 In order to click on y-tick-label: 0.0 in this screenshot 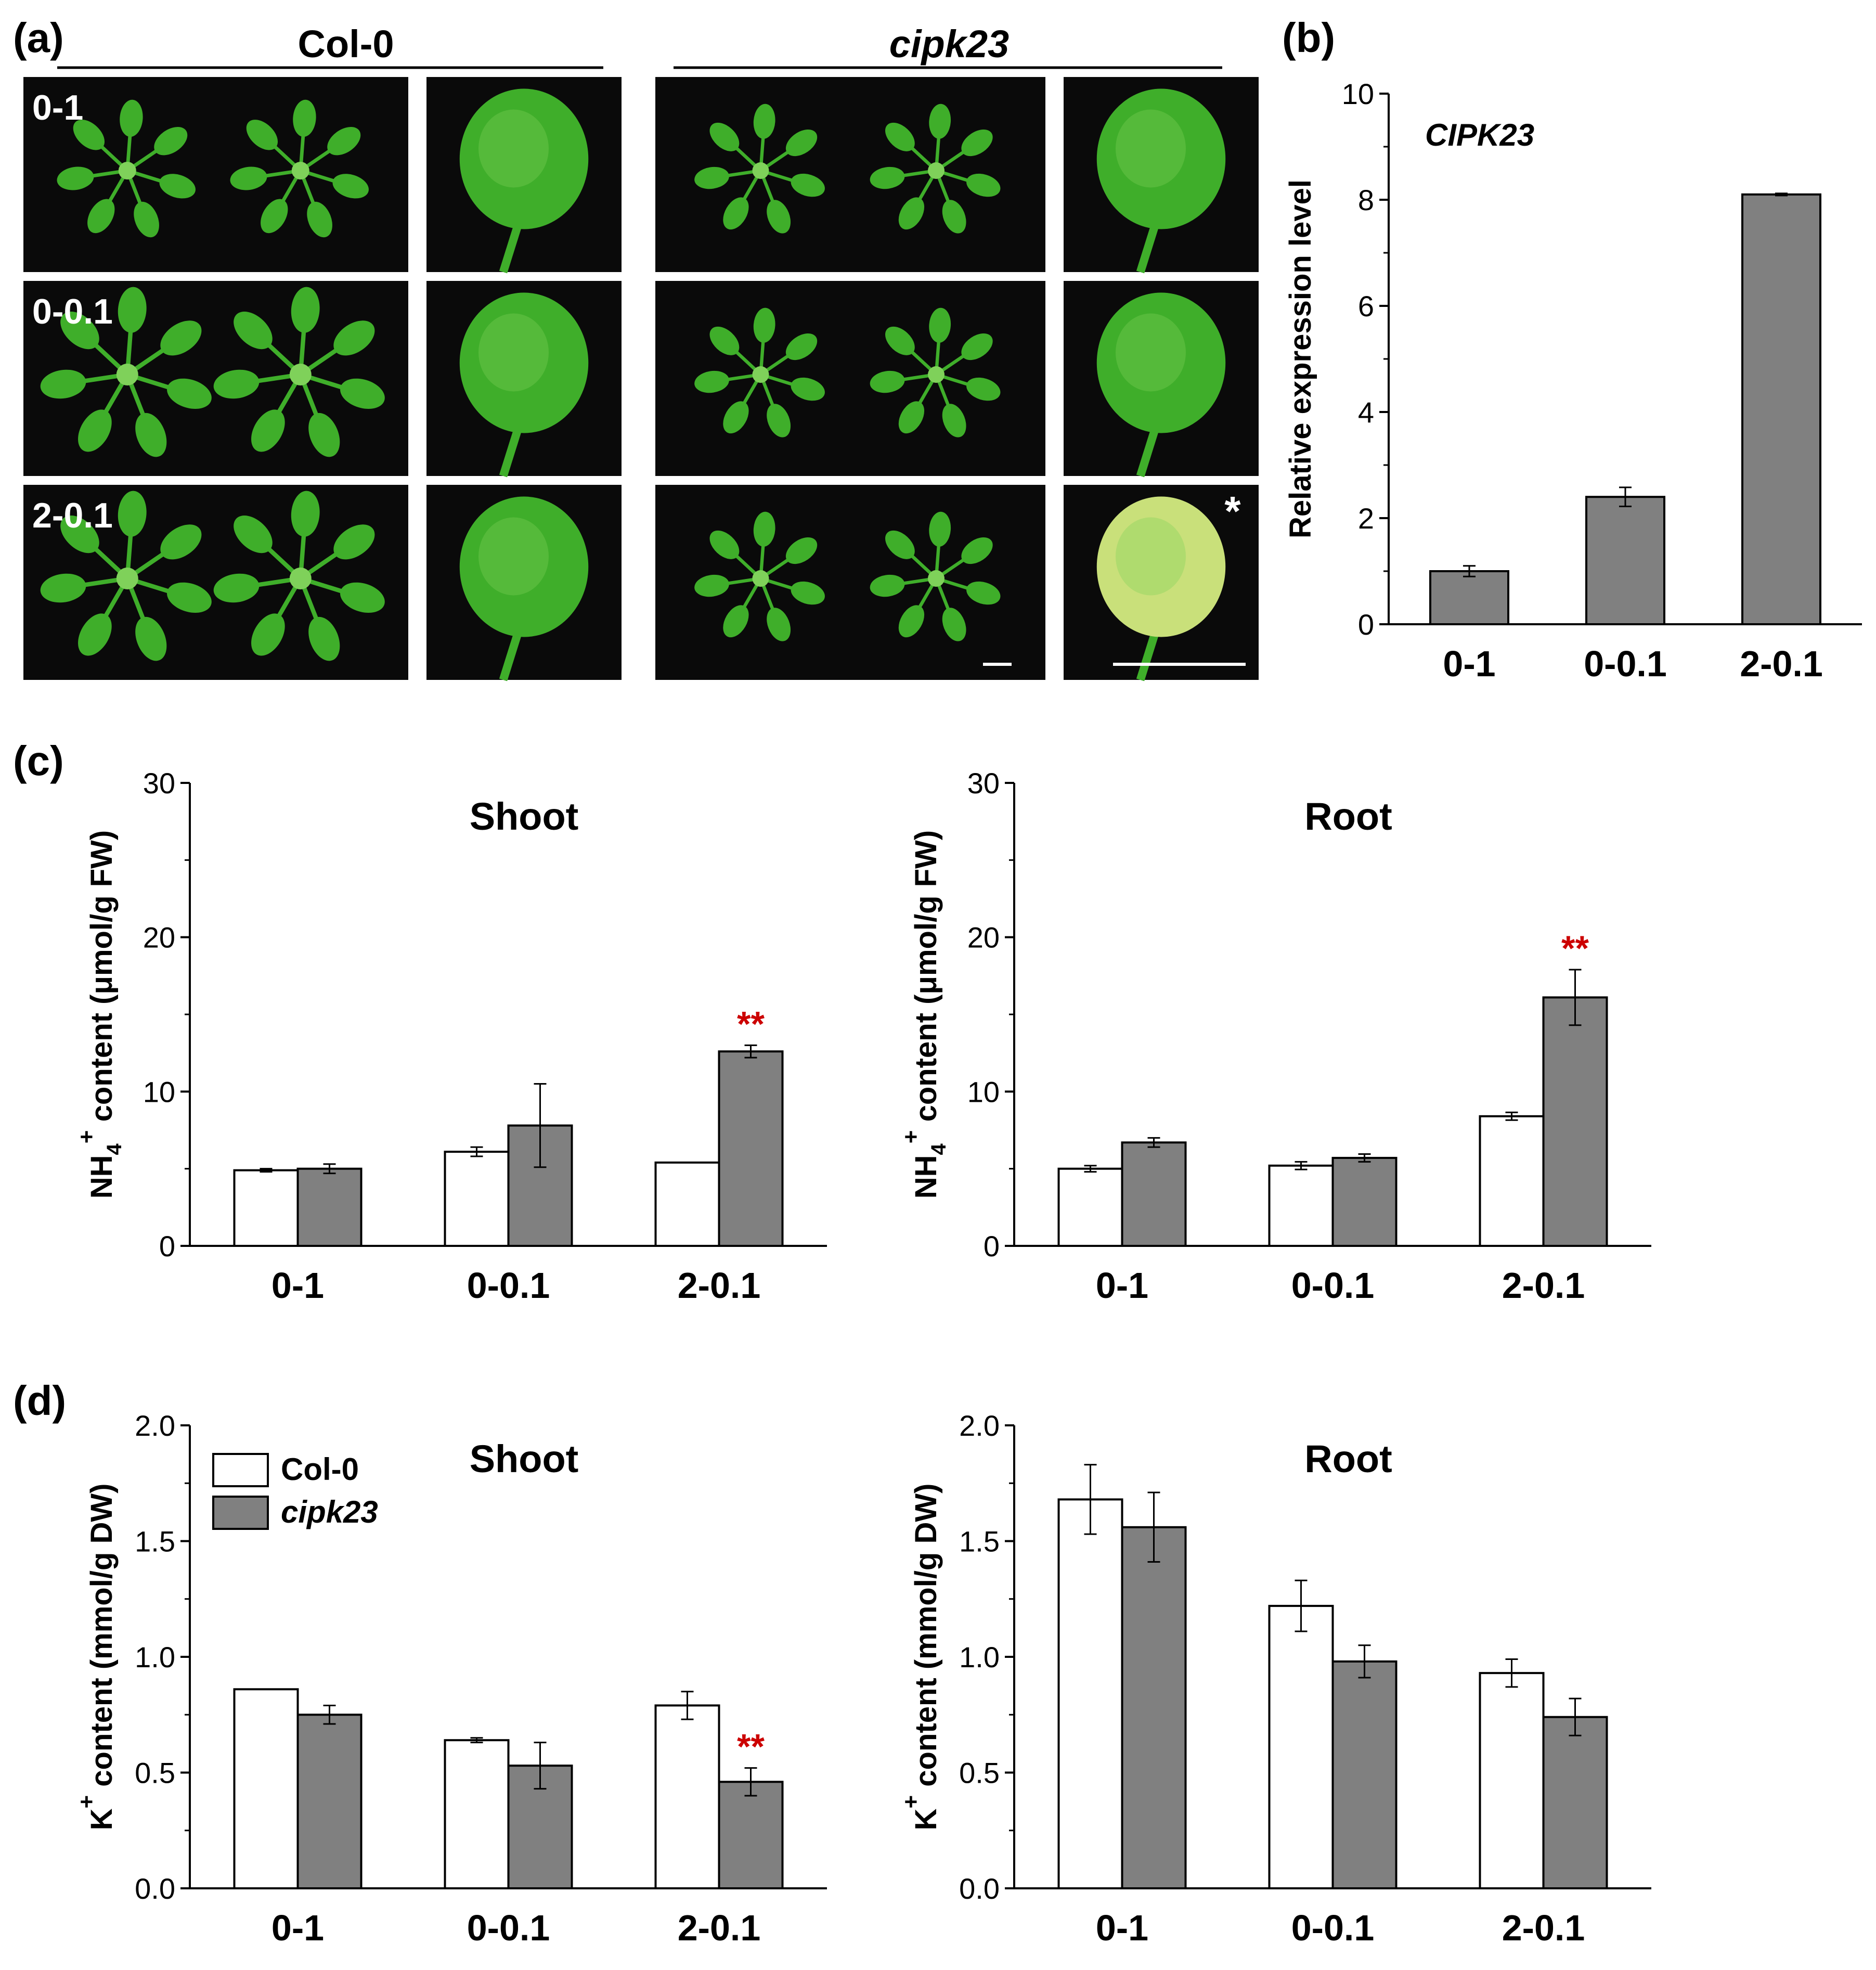, I will do `click(980, 1888)`.